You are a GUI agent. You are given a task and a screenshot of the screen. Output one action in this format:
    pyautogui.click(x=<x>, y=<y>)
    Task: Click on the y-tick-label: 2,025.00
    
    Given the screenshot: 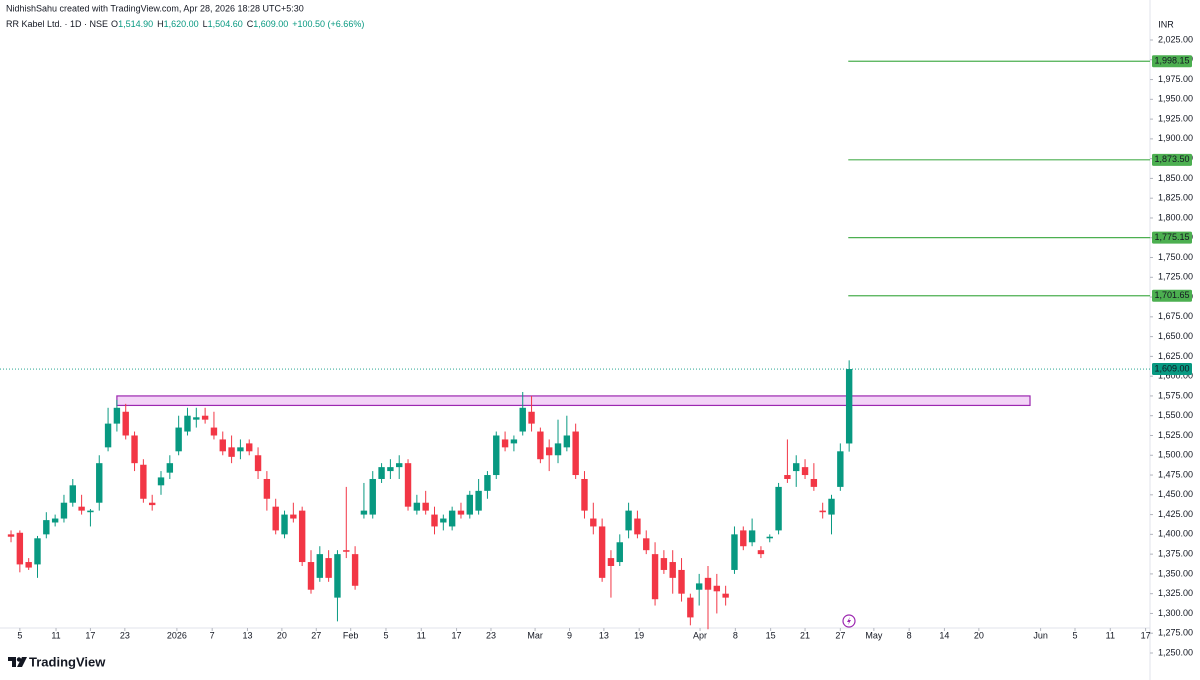 What is the action you would take?
    pyautogui.click(x=1175, y=39)
    